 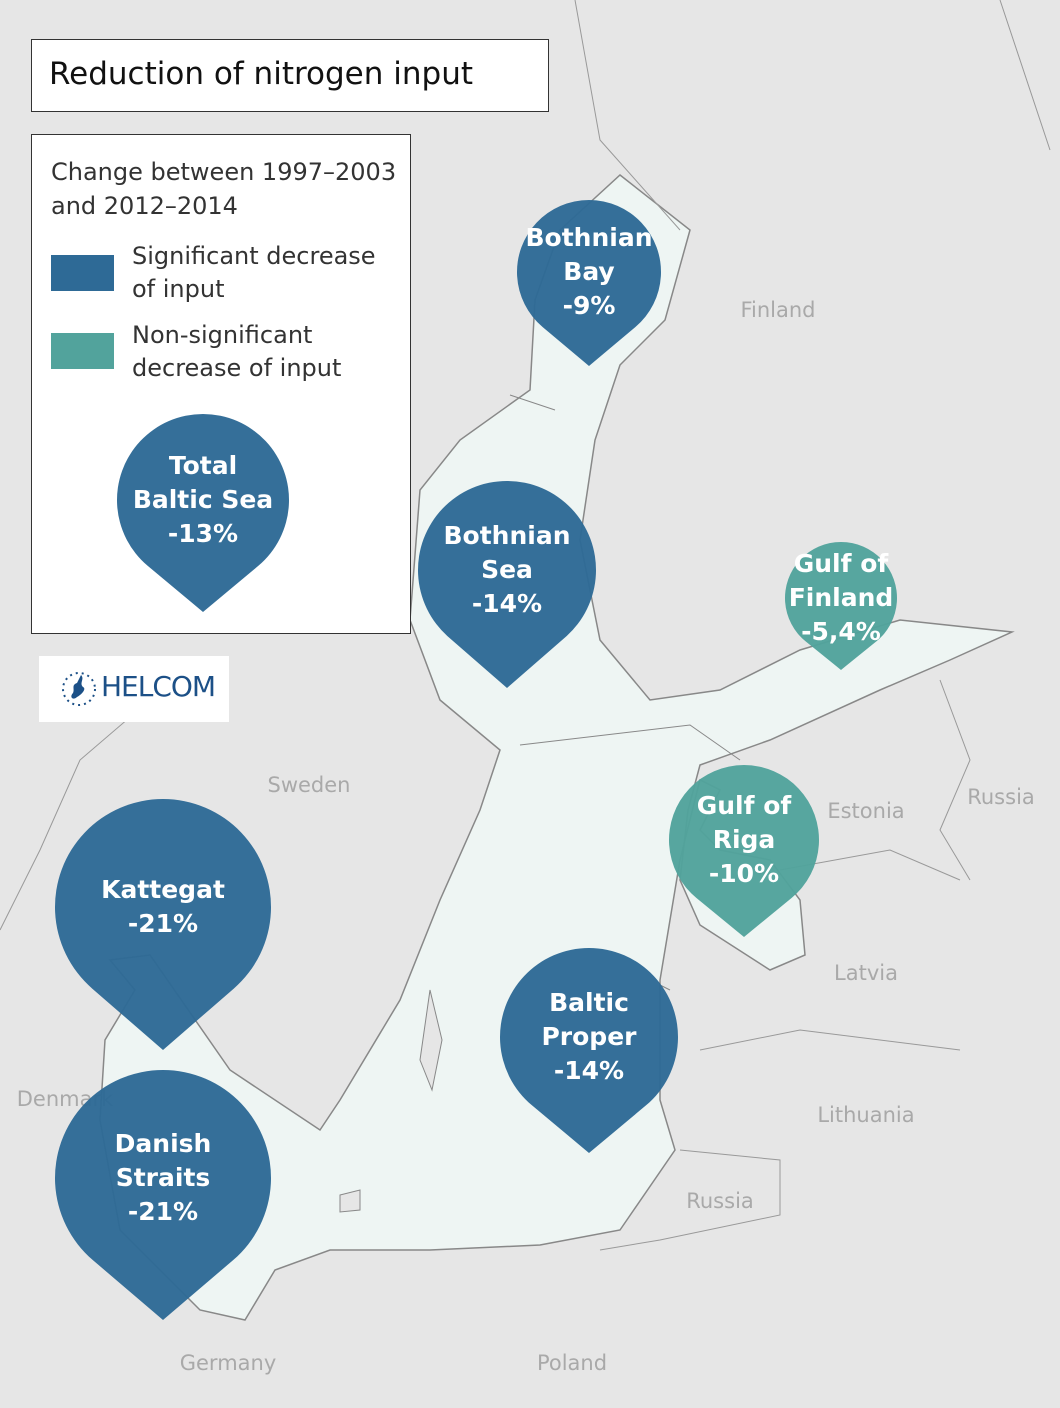 I want to click on country-label-poland: Poland, so click(x=572, y=1363).